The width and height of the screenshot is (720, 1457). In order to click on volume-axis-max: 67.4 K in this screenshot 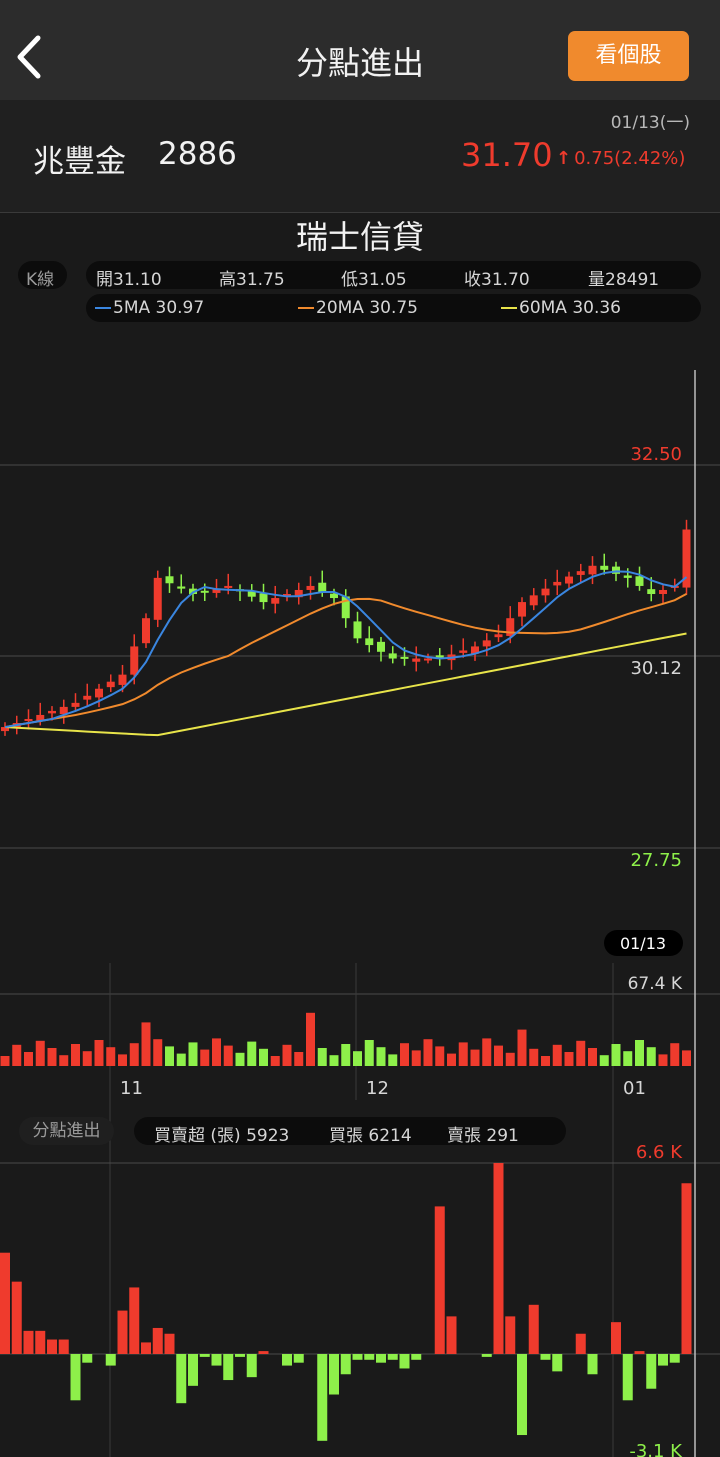, I will do `click(655, 984)`.